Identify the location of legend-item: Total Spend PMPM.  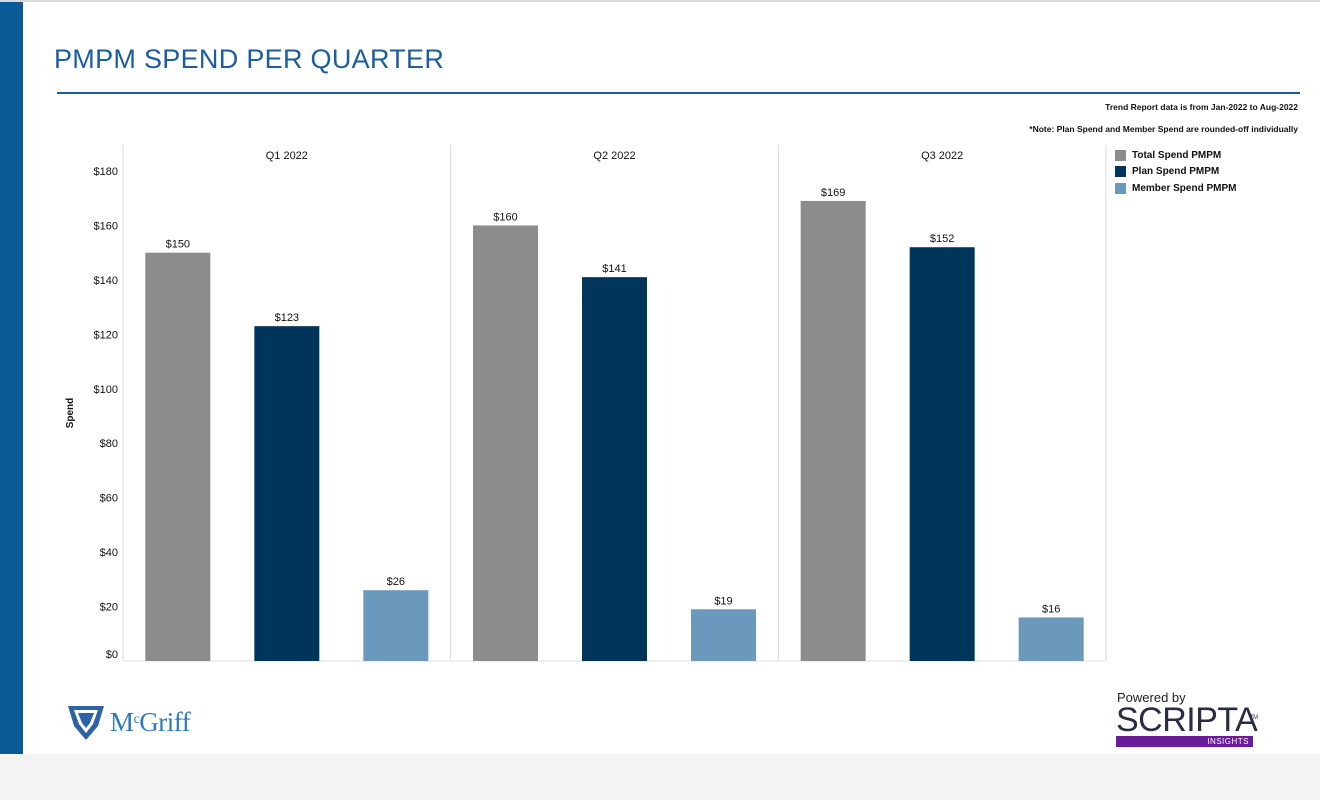
(1175, 155).